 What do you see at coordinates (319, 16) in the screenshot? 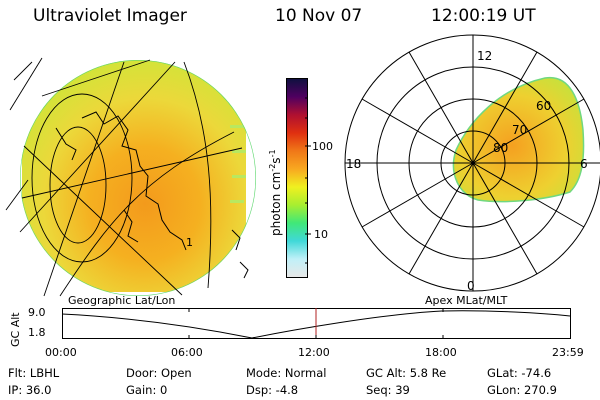
I see `date-label: 10 Nov 07` at bounding box center [319, 16].